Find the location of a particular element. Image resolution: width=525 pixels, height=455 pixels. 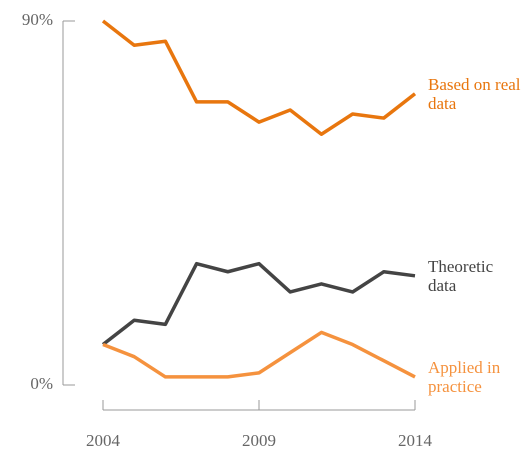

series-label: Theoretic data is located at coordinates (461, 275).